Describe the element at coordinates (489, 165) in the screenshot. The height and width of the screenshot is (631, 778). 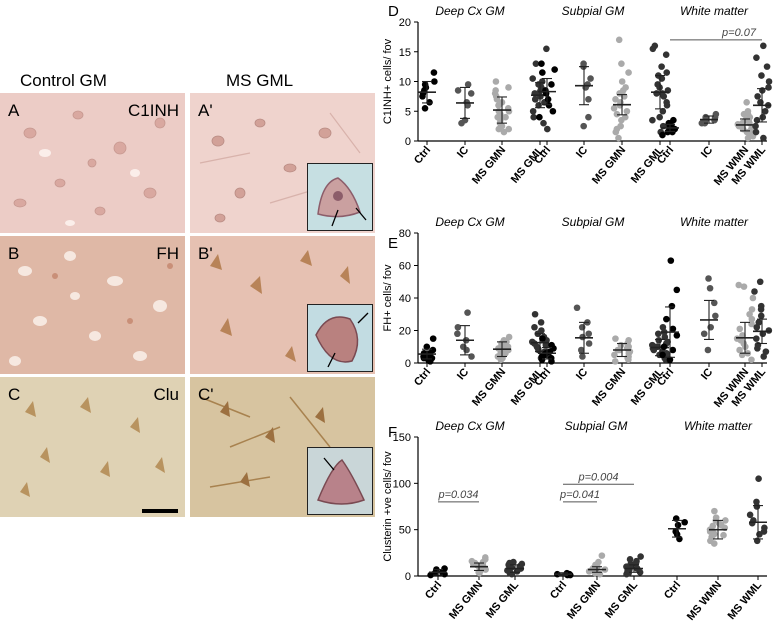
I see `x-tick-label: MS GMN` at that location.